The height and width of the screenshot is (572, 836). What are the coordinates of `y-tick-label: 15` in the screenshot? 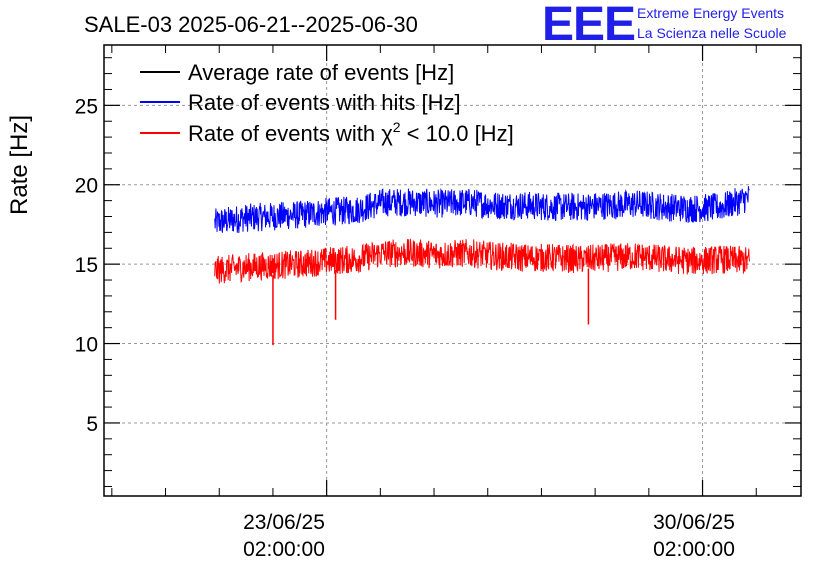 It's located at (86, 265).